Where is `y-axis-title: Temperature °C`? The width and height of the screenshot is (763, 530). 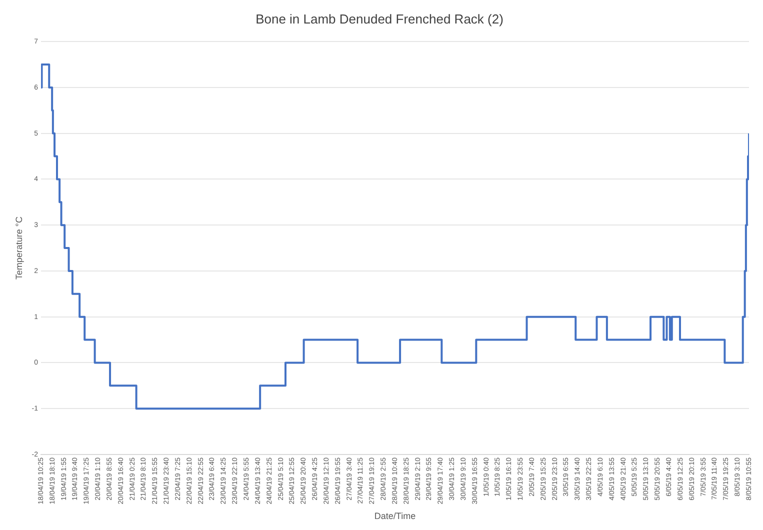 y-axis-title: Temperature °C is located at coordinates (19, 248).